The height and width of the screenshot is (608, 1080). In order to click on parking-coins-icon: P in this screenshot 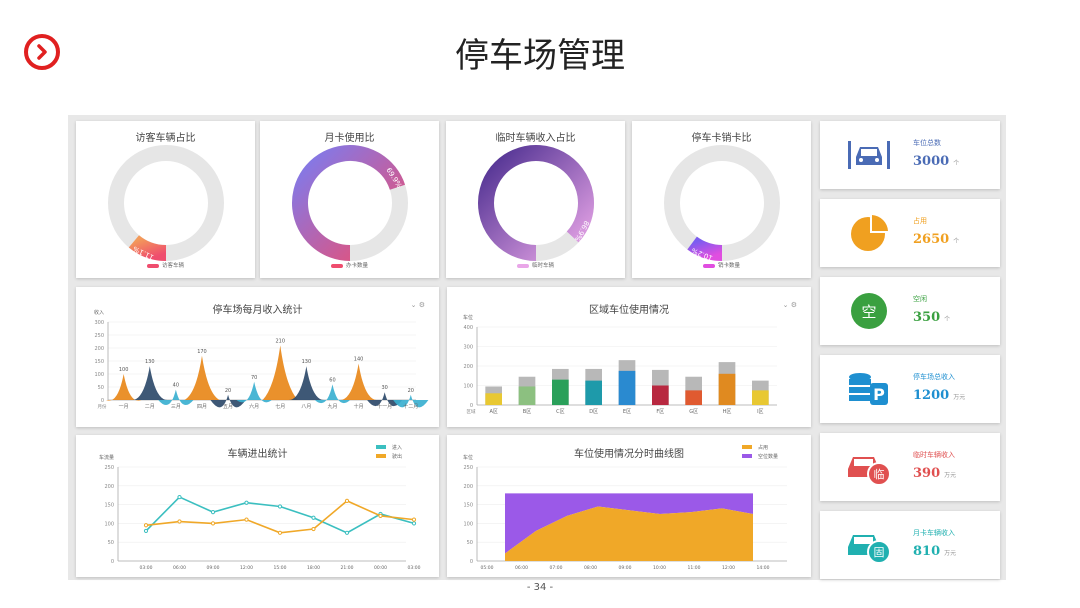, I will do `click(869, 389)`.